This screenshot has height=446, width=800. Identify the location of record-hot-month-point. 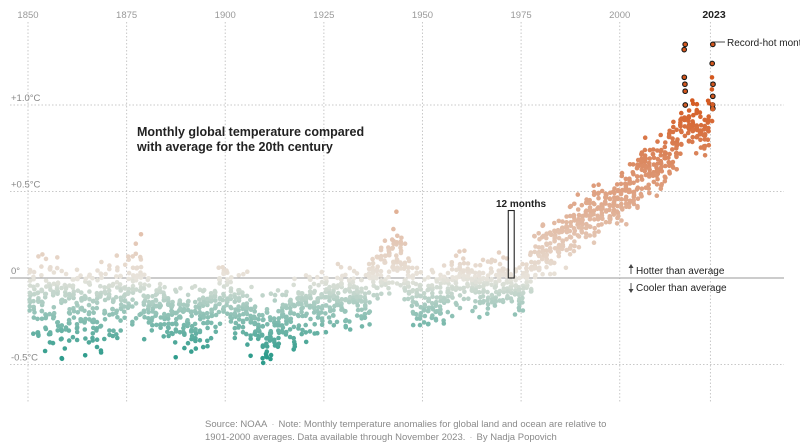
(712, 63).